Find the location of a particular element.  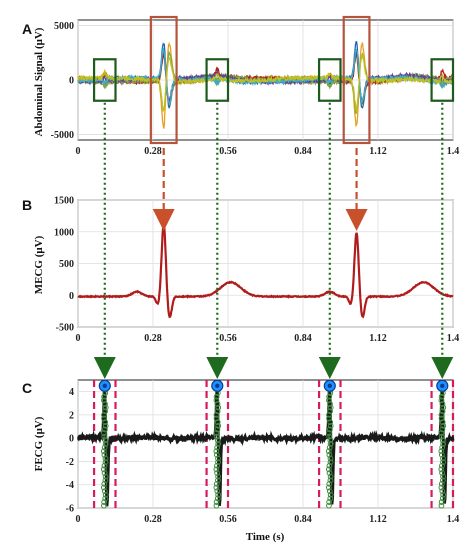

panel-c-xtick-label: 0 is located at coordinates (78, 519).